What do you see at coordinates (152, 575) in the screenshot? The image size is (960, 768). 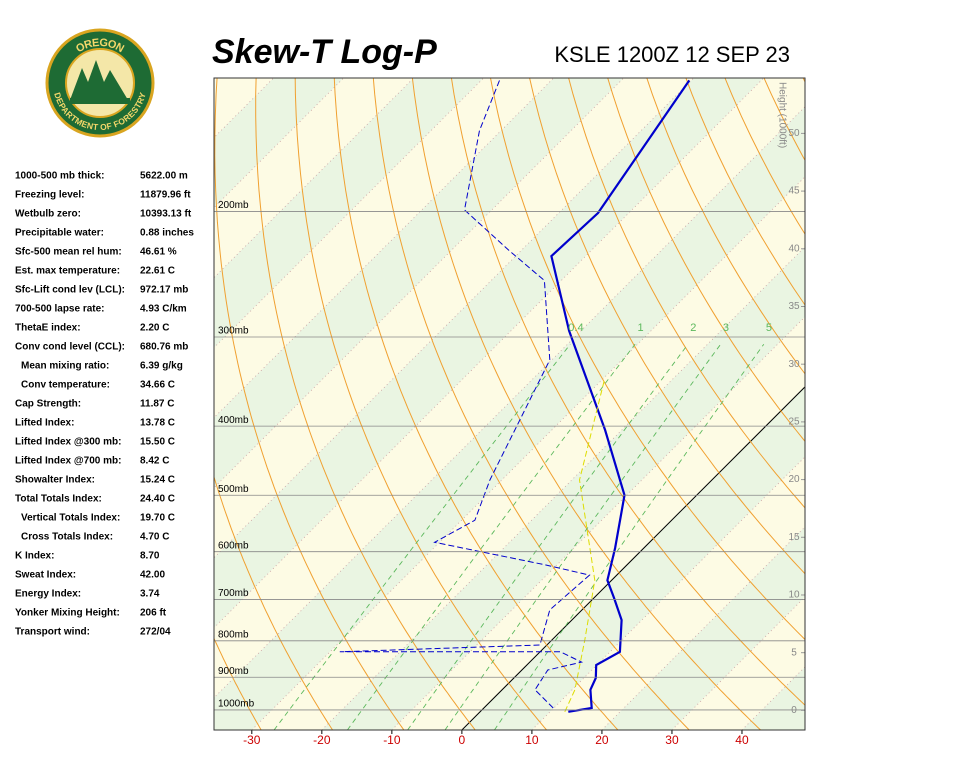 I see `stat-value: 42.00` at bounding box center [152, 575].